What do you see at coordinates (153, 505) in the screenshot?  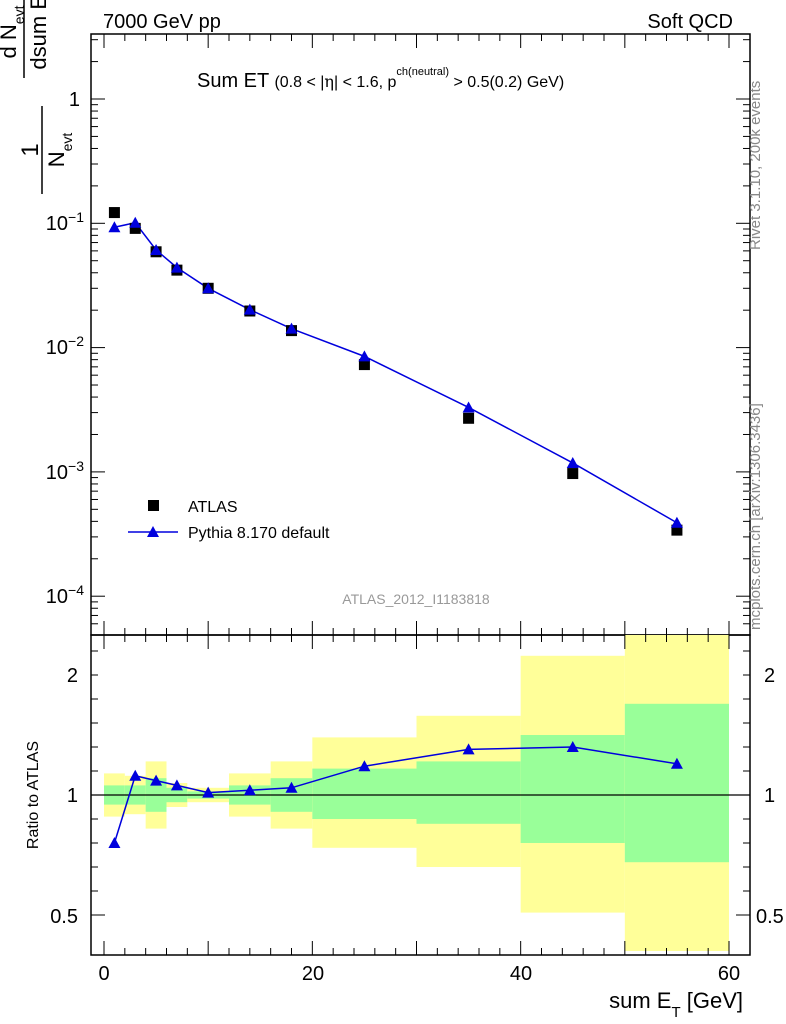 I see `legend-atlas-marker` at bounding box center [153, 505].